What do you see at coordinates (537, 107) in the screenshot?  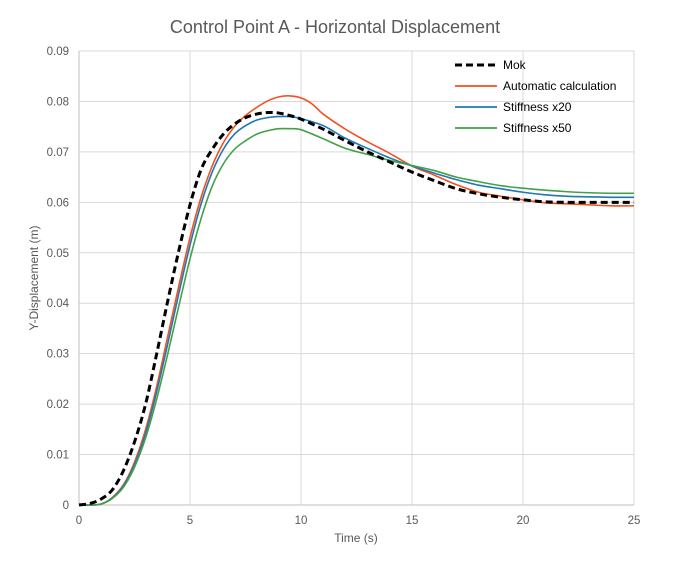 I see `legend-label: Stiffness x20` at bounding box center [537, 107].